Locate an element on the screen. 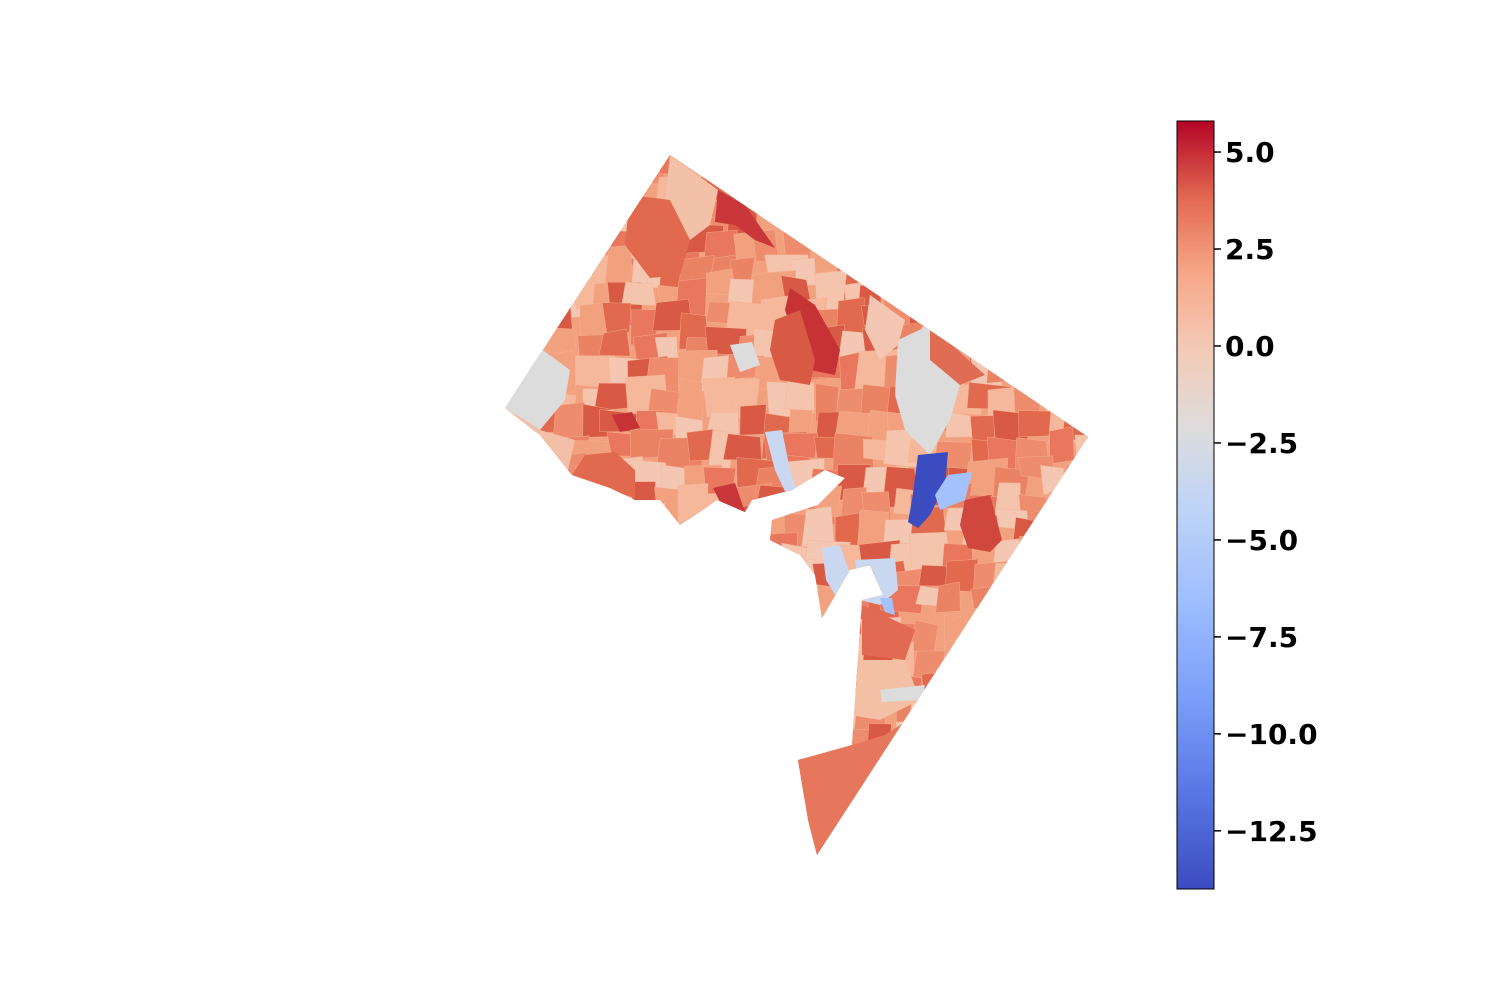  region-east-dark-red-block is located at coordinates (981, 523).